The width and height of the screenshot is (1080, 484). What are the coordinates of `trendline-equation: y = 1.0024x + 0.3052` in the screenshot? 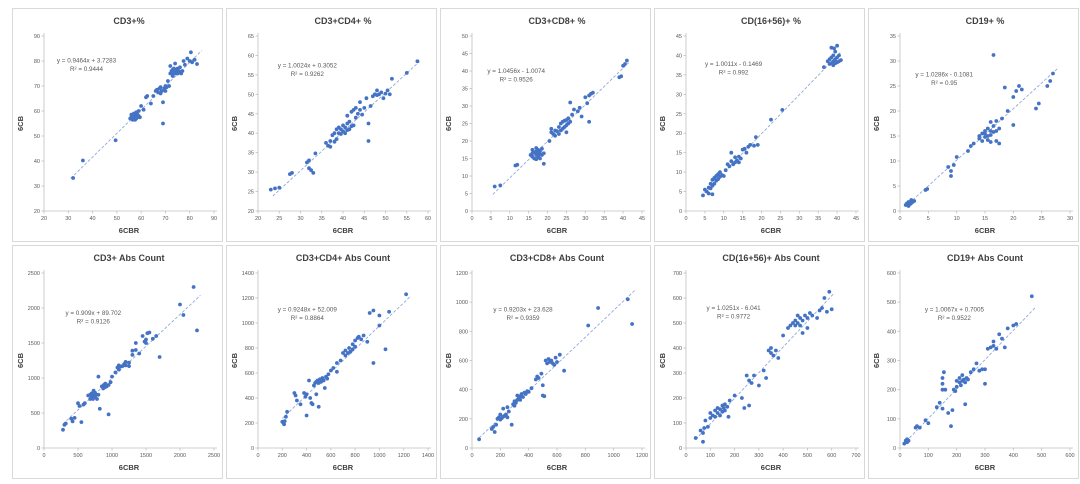 It's located at (308, 66).